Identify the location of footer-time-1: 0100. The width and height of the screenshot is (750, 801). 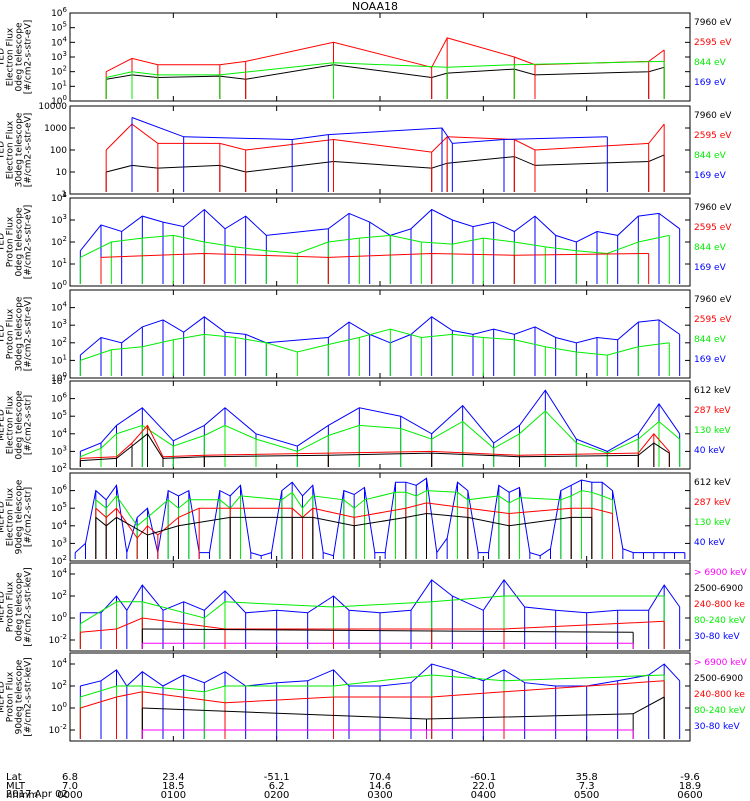
(173, 795).